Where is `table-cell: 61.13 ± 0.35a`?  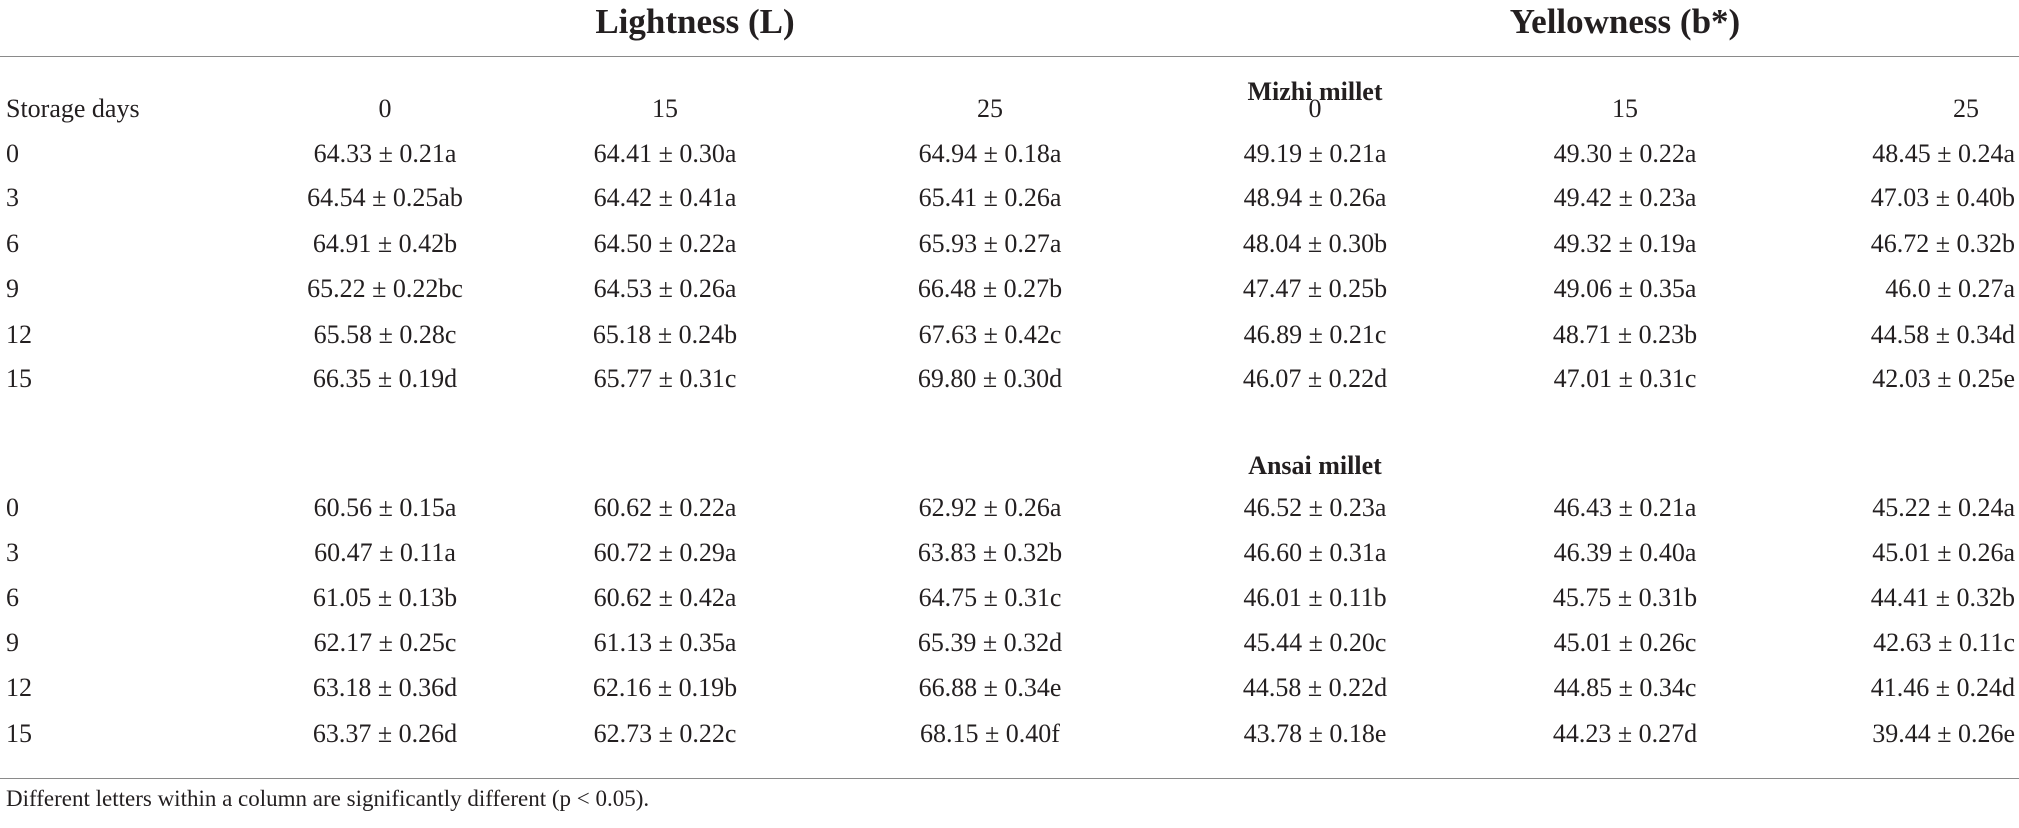 table-cell: 61.13 ± 0.35a is located at coordinates (665, 642).